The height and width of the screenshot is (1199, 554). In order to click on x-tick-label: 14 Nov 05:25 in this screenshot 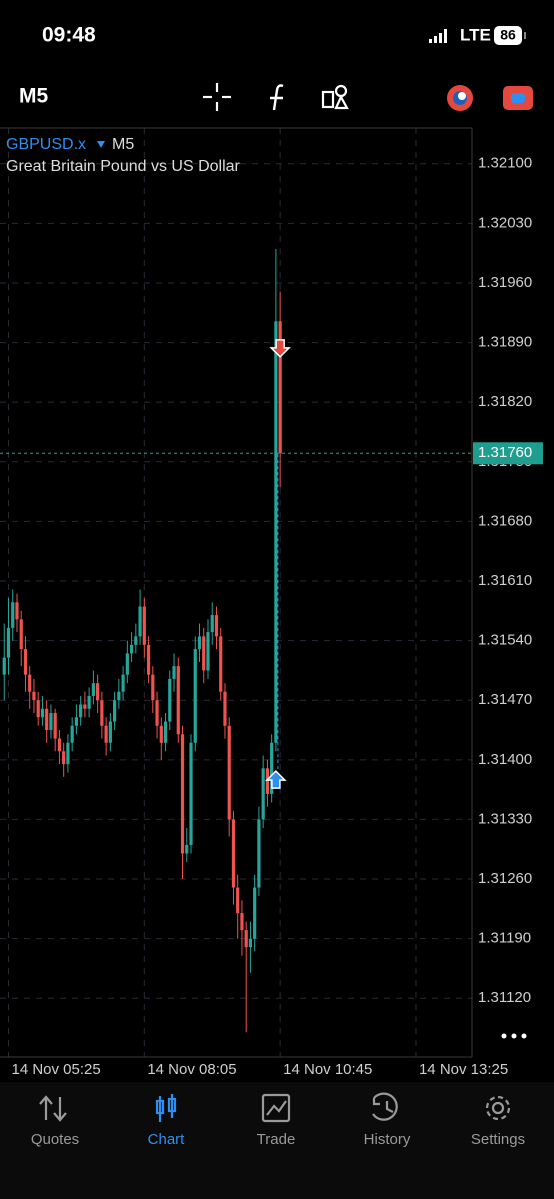, I will do `click(55, 1069)`.